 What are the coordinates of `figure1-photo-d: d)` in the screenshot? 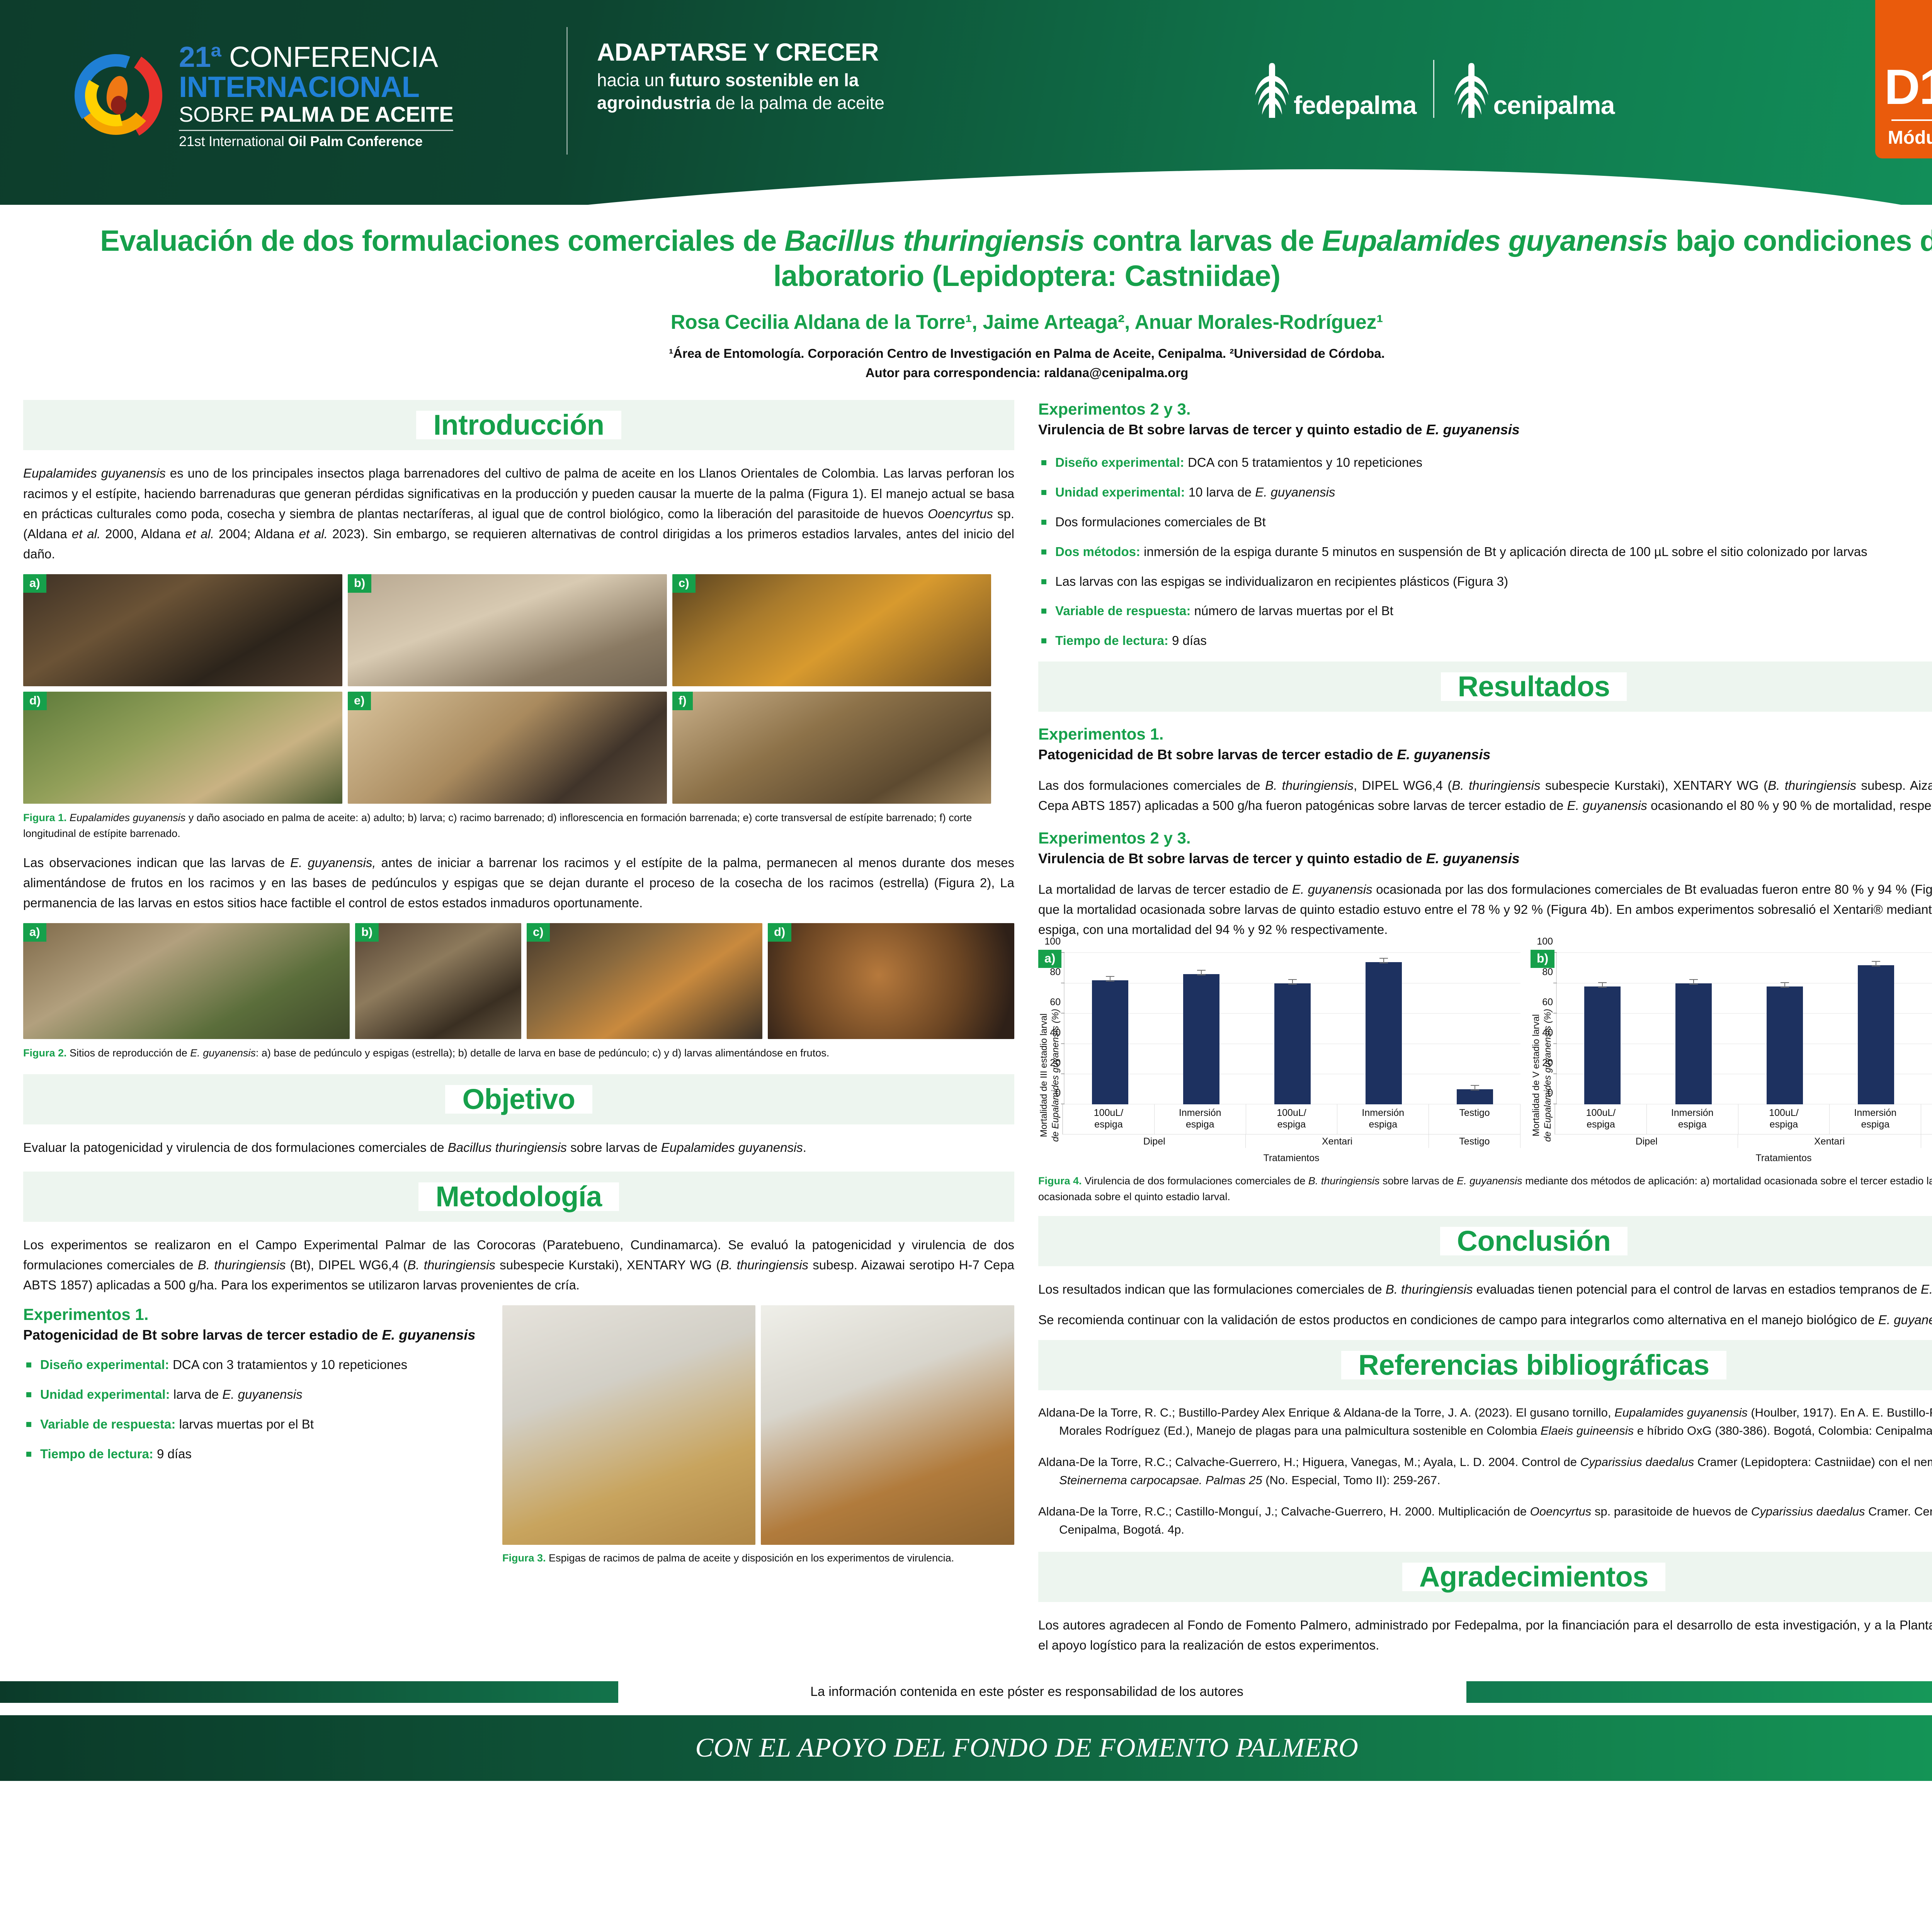 It's located at (183, 748).